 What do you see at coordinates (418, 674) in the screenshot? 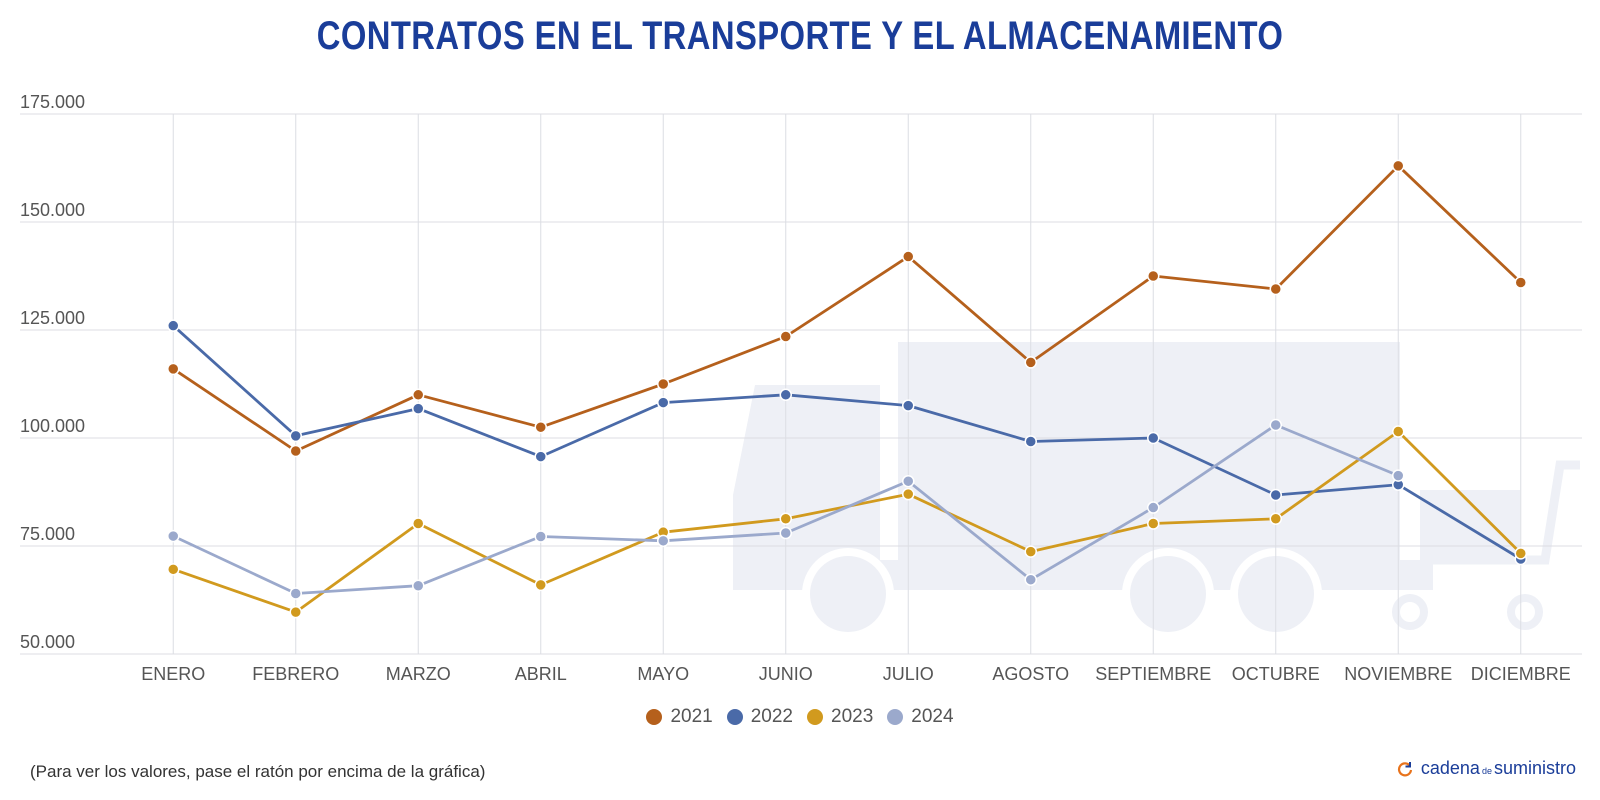
I see `x-tick-label: MARZO` at bounding box center [418, 674].